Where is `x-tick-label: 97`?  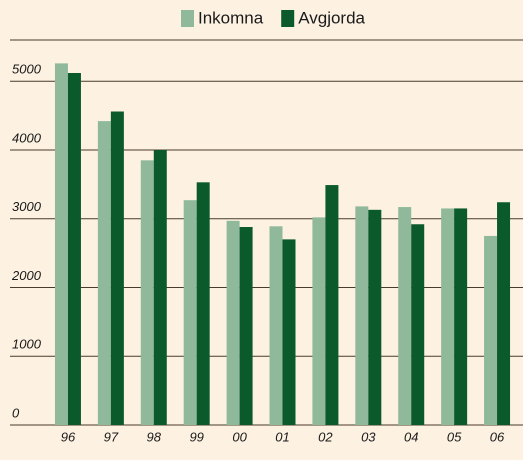
x-tick-label: 97 is located at coordinates (111, 436).